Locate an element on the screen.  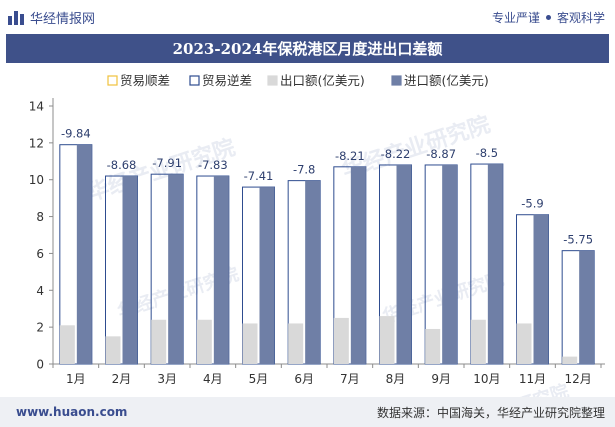
data-label: -9.84 is located at coordinates (76, 134).